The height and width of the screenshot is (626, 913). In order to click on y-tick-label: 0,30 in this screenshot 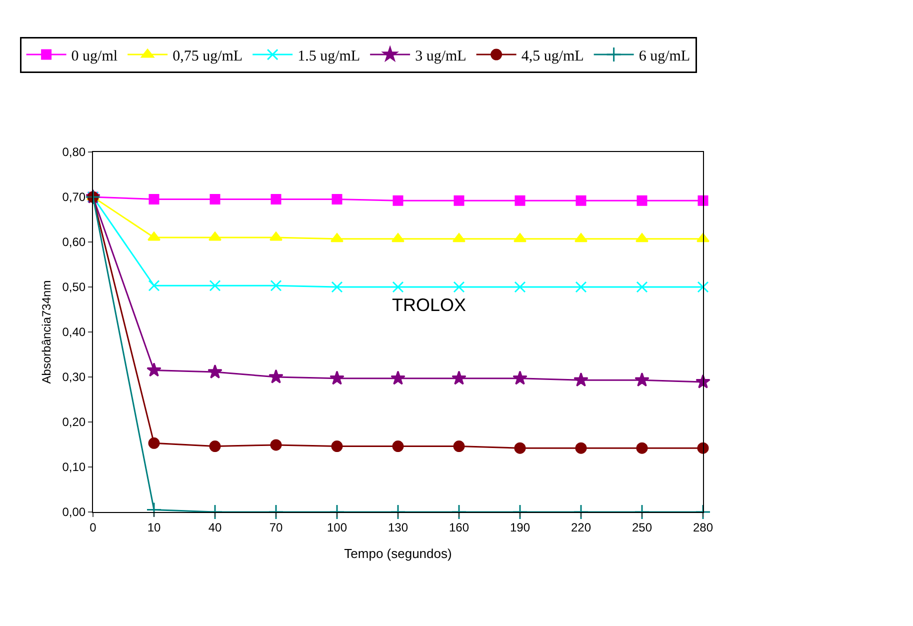, I will do `click(74, 377)`.